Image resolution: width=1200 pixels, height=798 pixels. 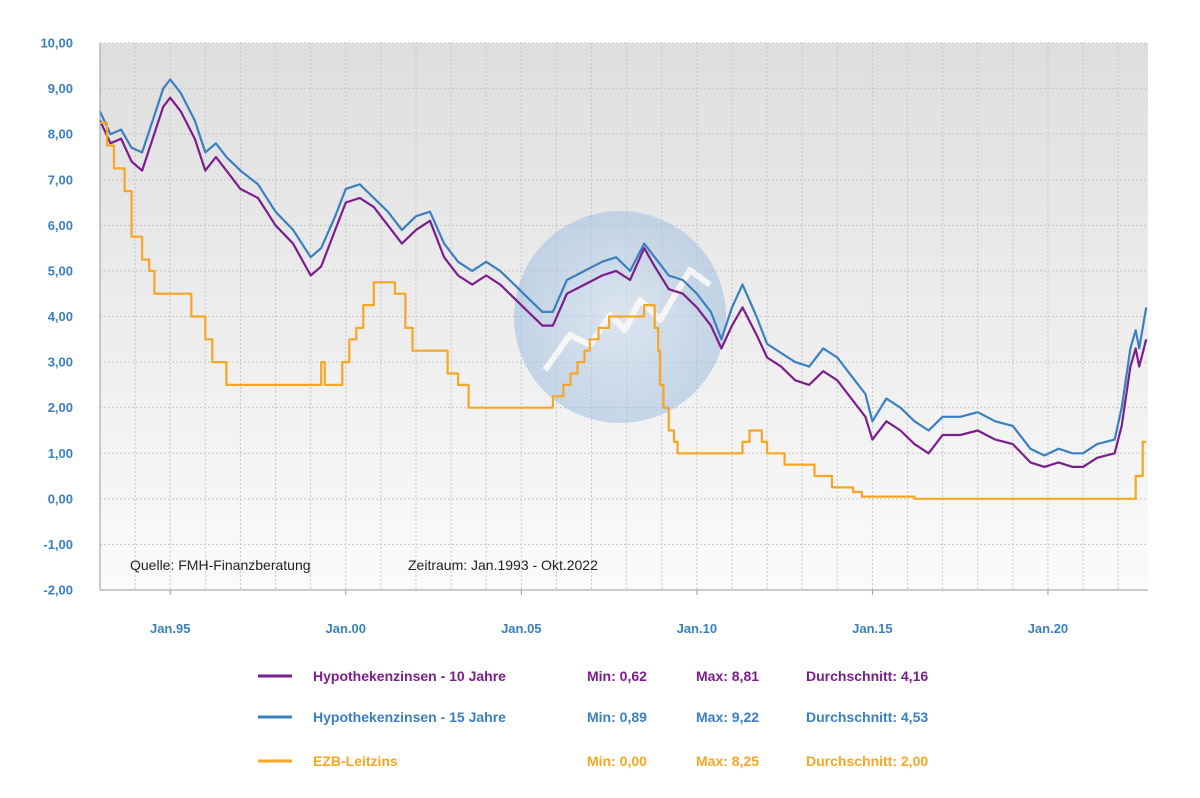 I want to click on x-tick-label: Jan.95, so click(x=170, y=628).